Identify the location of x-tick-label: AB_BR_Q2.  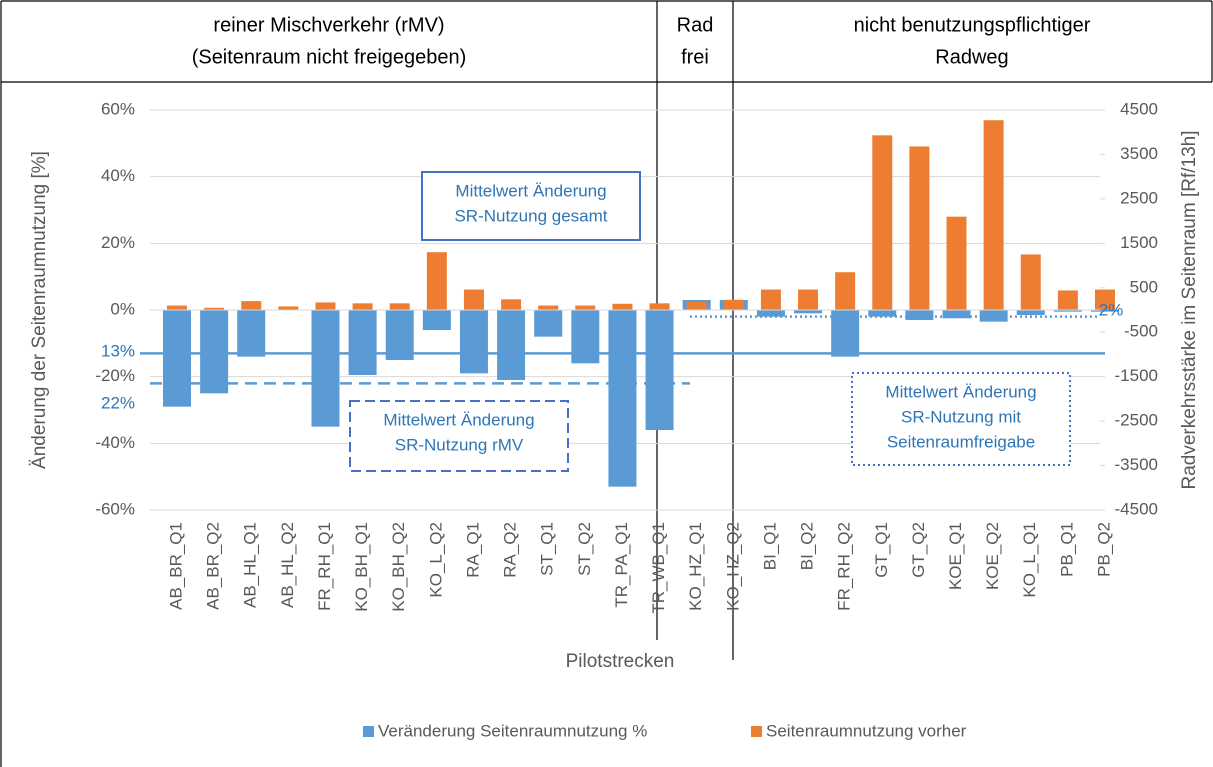
(213, 566).